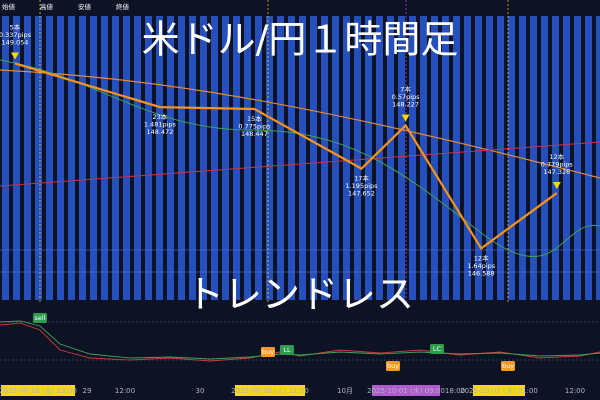 The height and width of the screenshot is (400, 600). What do you see at coordinates (47, 6) in the screenshot?
I see `header-label: 高値` at bounding box center [47, 6].